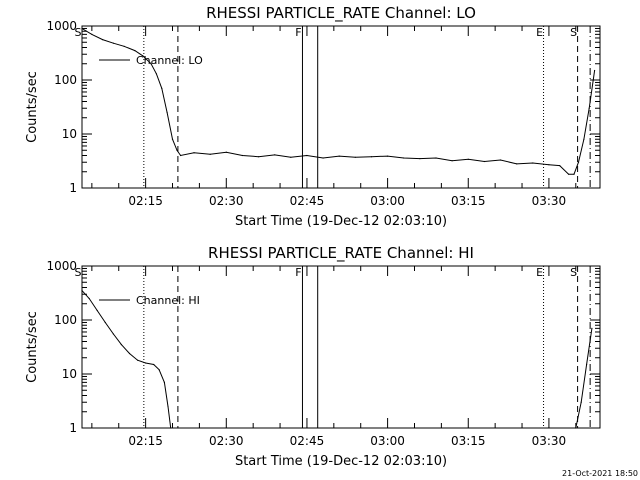 Image resolution: width=640 pixels, height=480 pixels. Describe the element at coordinates (168, 300) in the screenshot. I see `legend-label: Channel: HI` at that location.